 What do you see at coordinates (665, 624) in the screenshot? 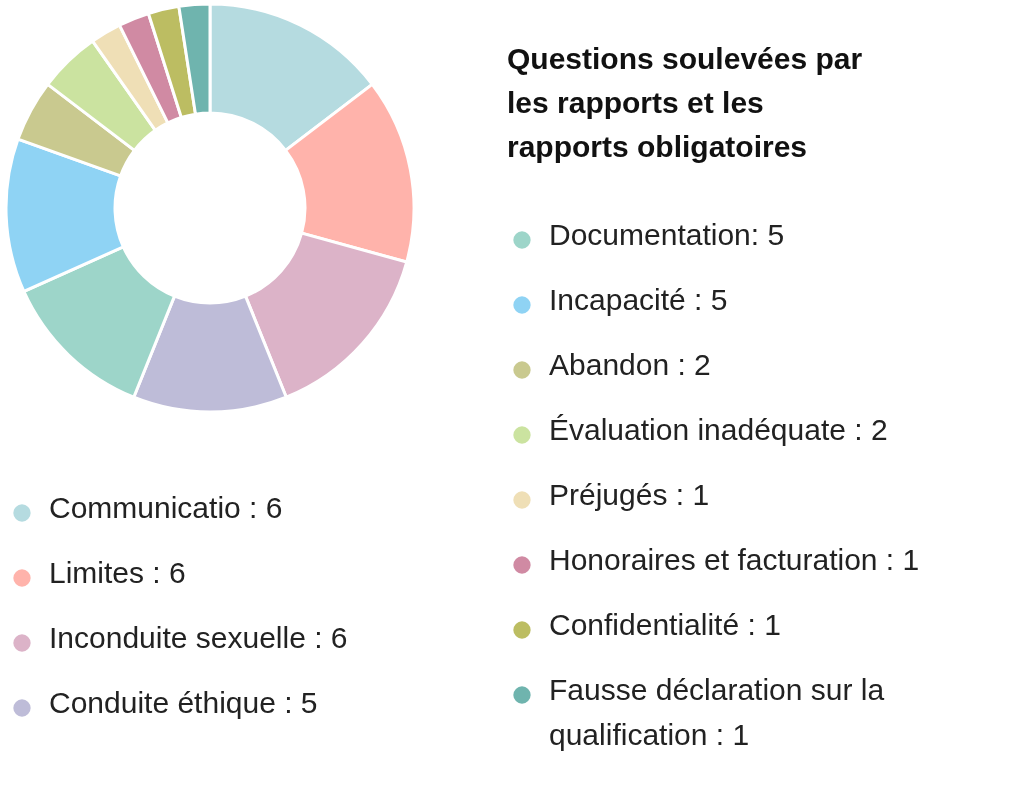
I see `legend-label: Confidentialité : 1` at bounding box center [665, 624].